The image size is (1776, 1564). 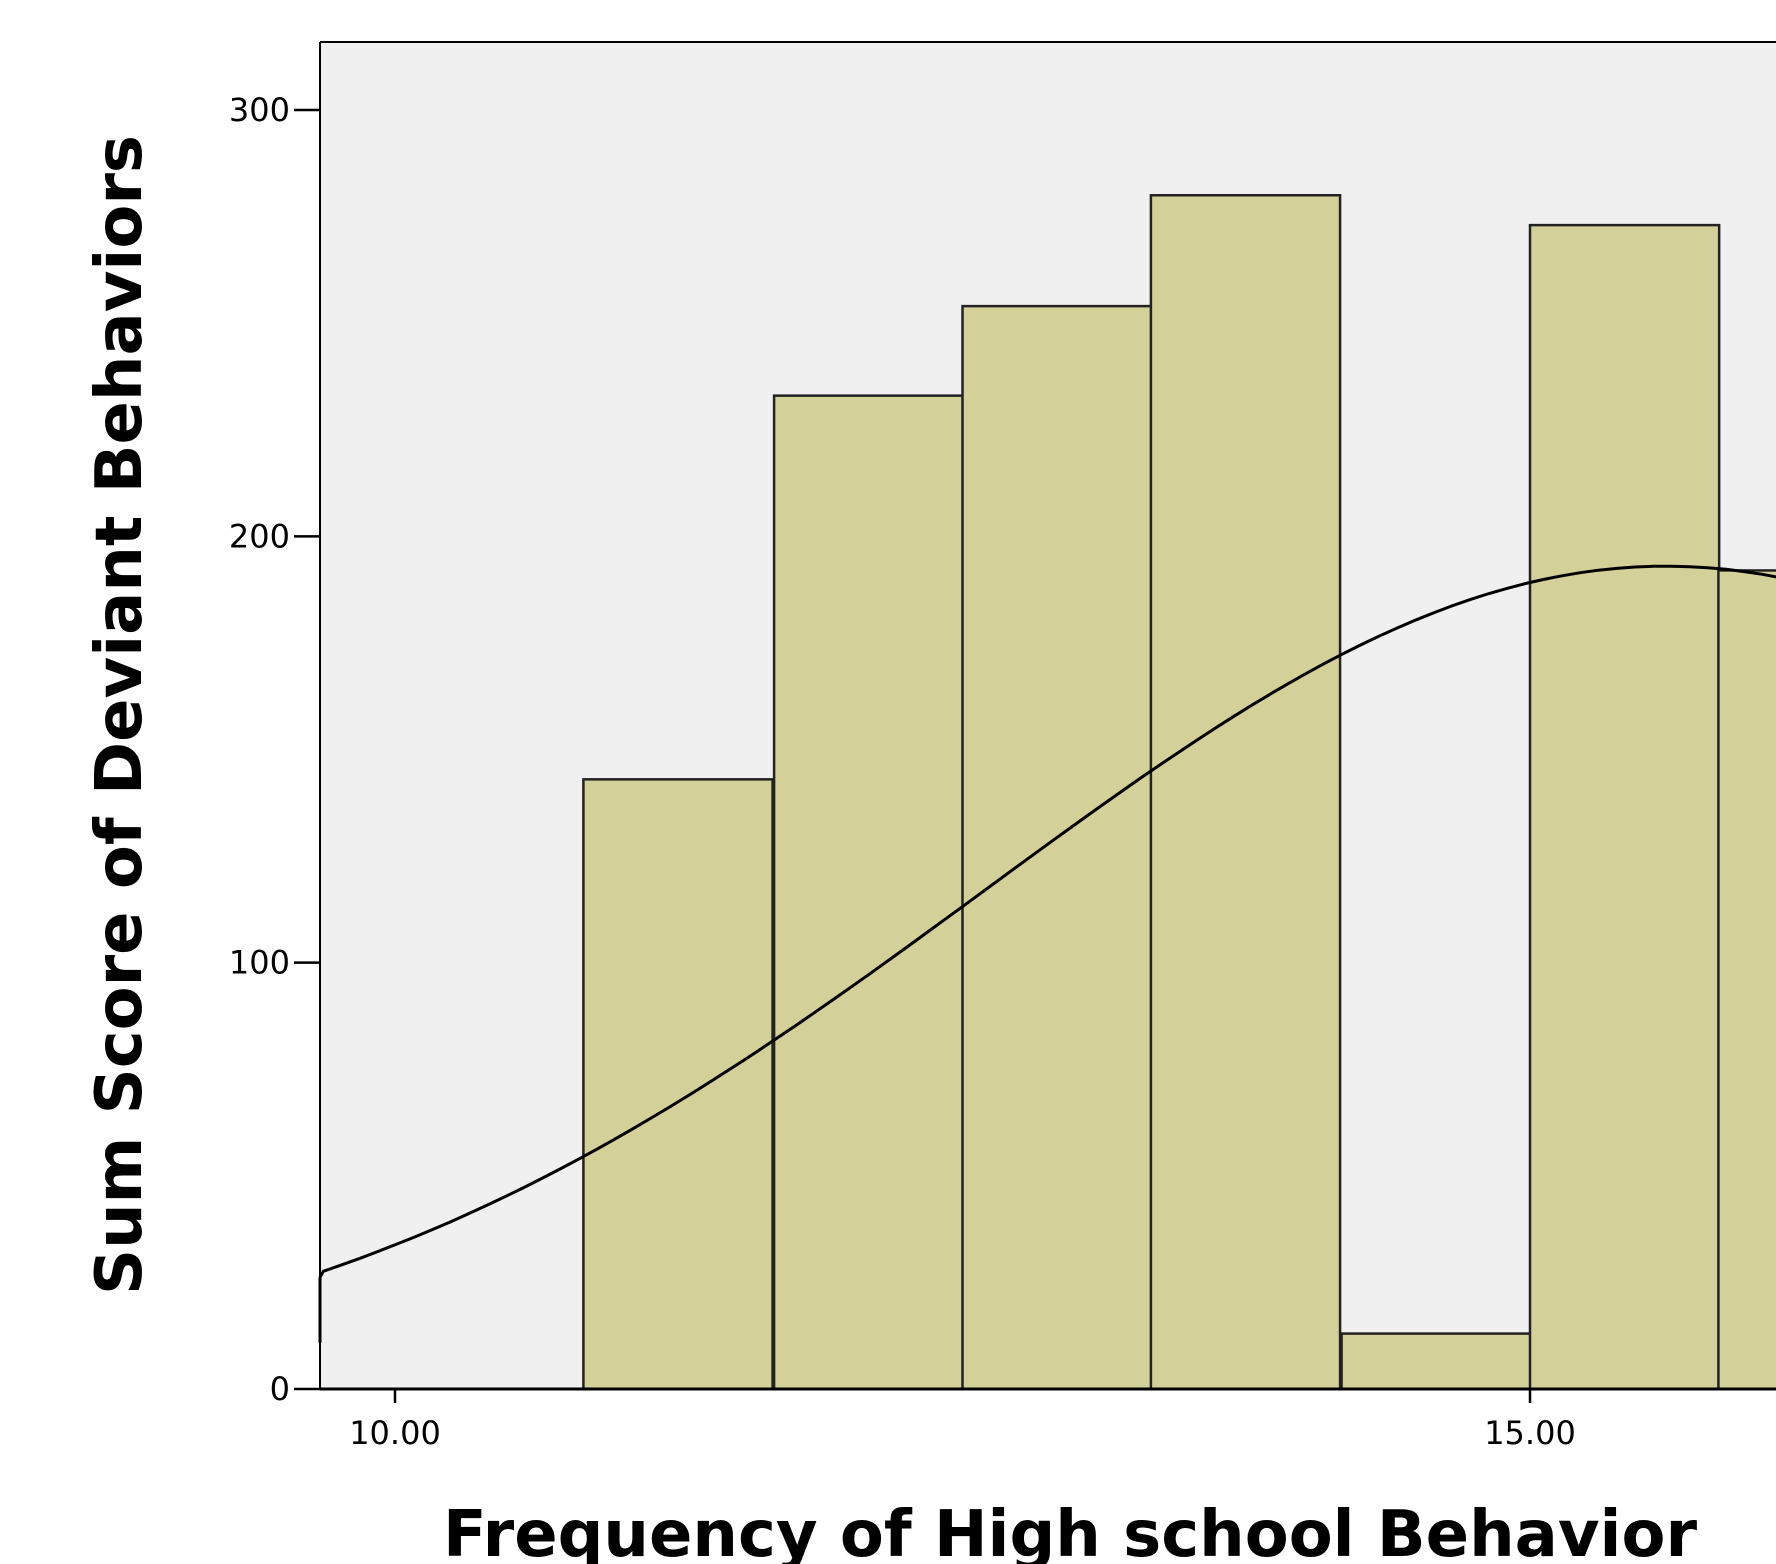 What do you see at coordinates (274, 749) in the screenshot?
I see `y-axis-ticks: 0 100 200 300` at bounding box center [274, 749].